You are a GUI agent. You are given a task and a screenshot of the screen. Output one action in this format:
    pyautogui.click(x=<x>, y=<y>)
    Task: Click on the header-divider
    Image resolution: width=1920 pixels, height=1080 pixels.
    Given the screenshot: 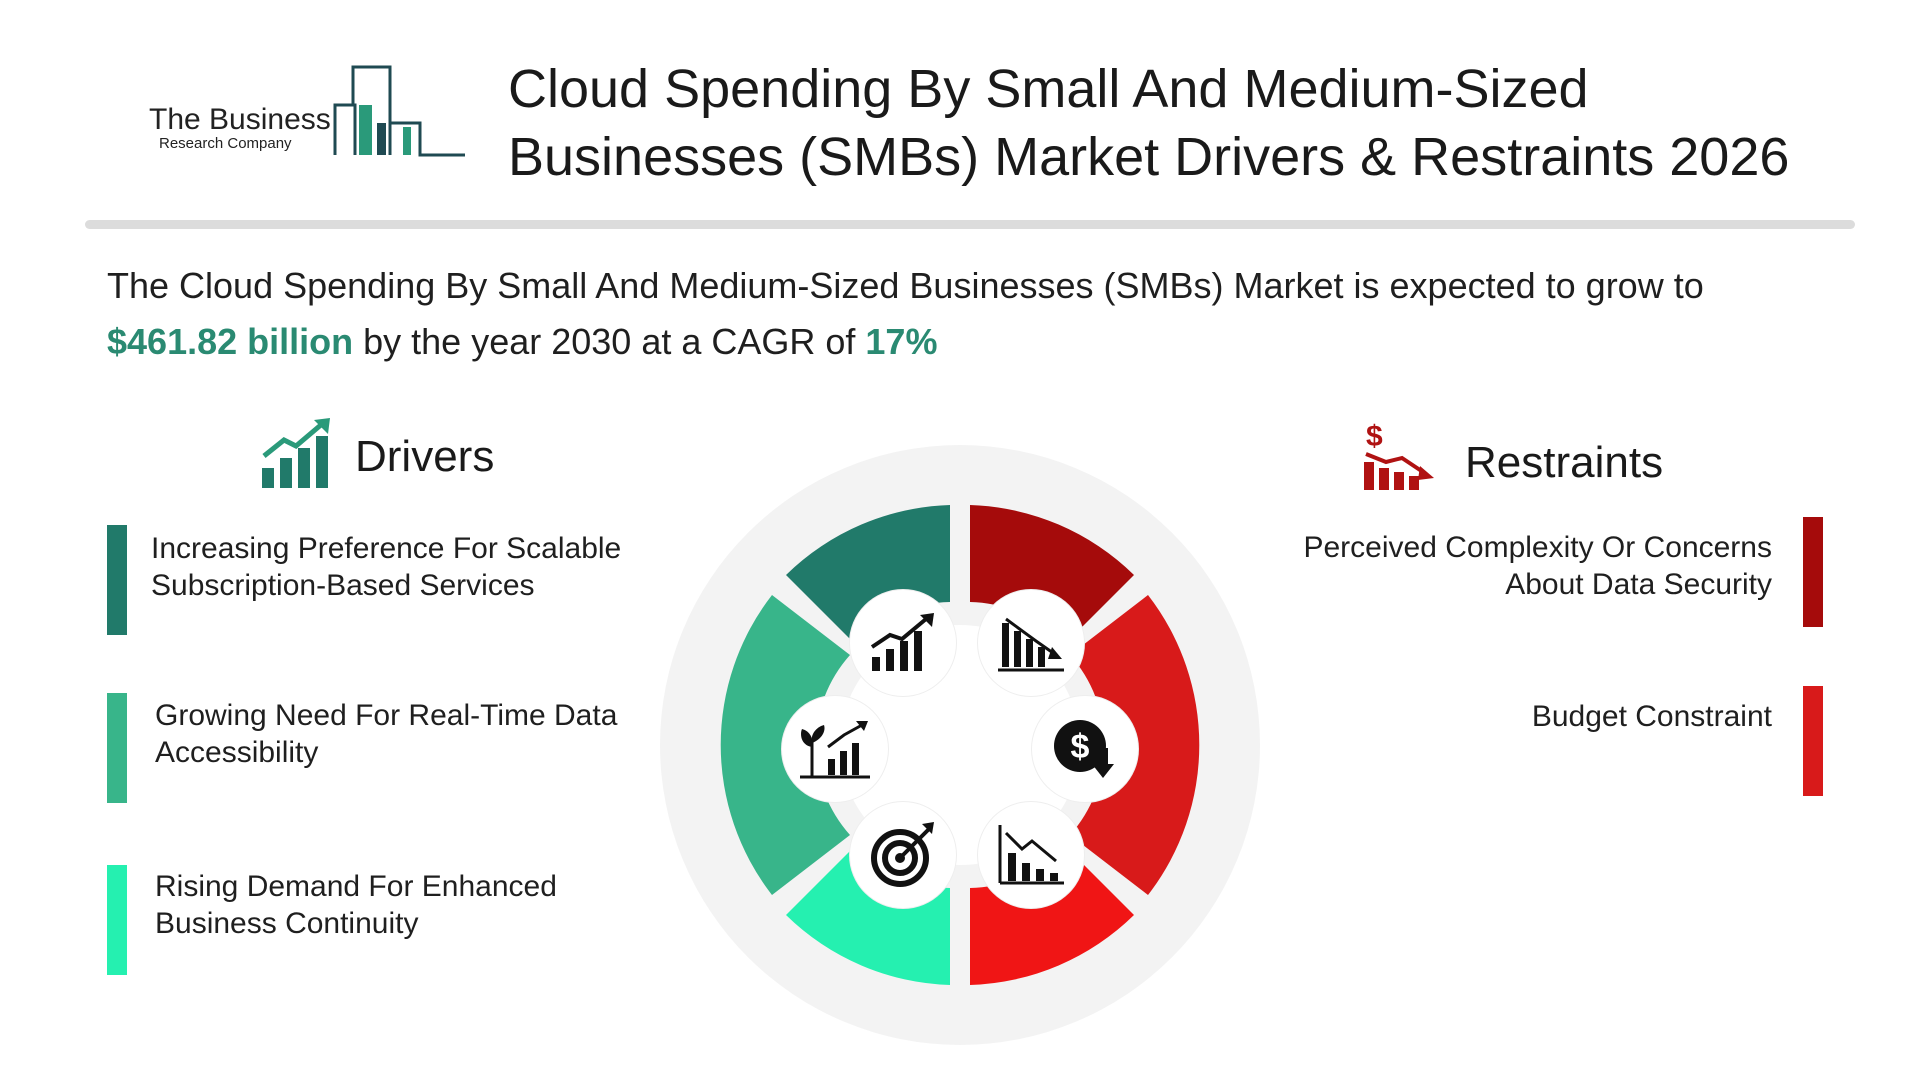 What is the action you would take?
    pyautogui.click(x=970, y=224)
    